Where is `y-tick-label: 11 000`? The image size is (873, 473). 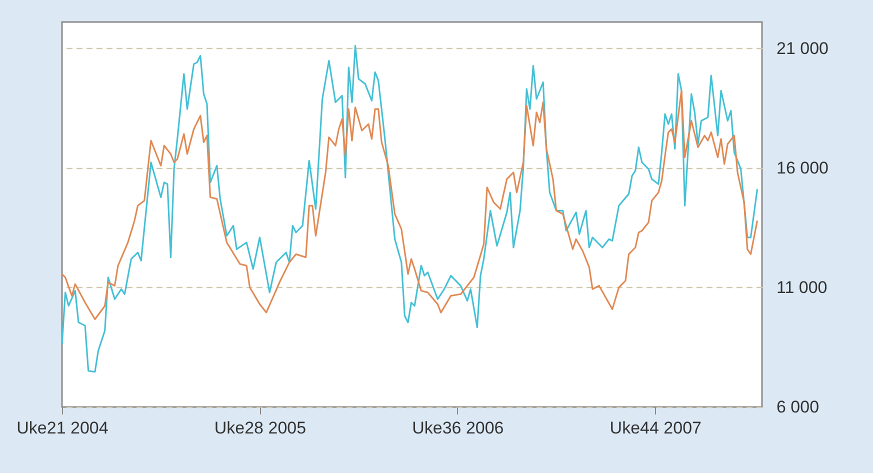 y-tick-label: 11 000 is located at coordinates (802, 287).